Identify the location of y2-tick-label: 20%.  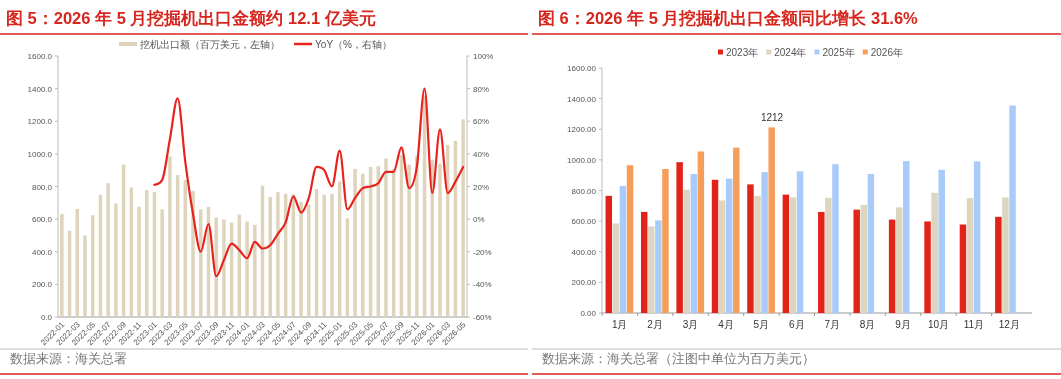
(481, 187).